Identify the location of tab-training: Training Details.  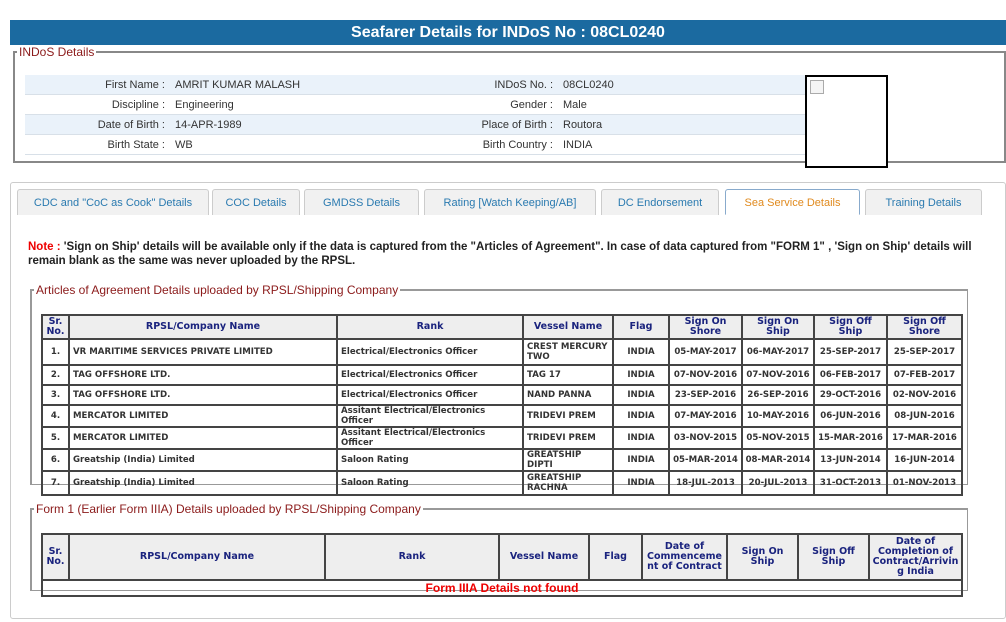
(923, 202).